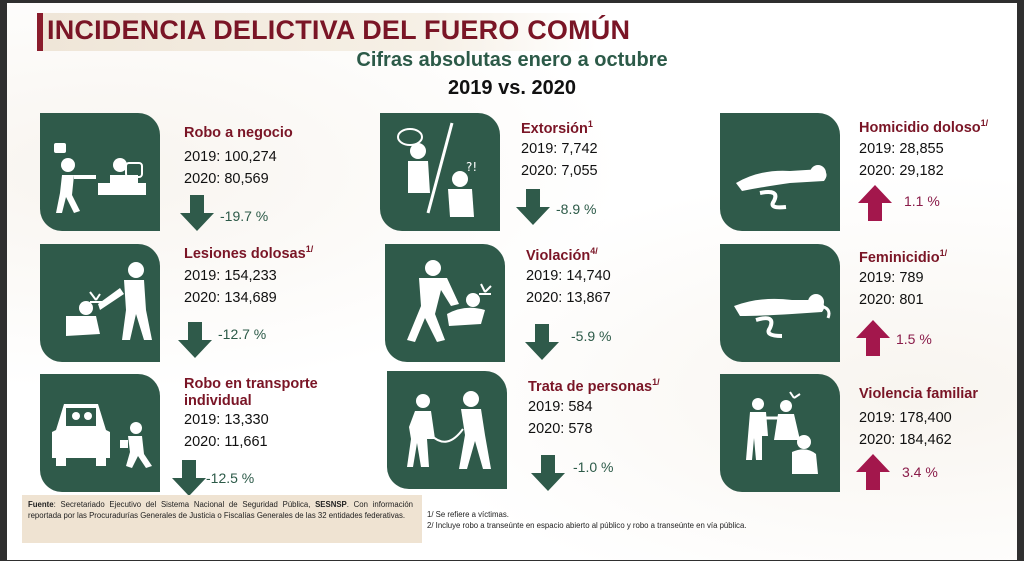 This screenshot has height=561, width=1024. Describe the element at coordinates (891, 278) in the screenshot. I see `value-2019: 2019: 789` at that location.